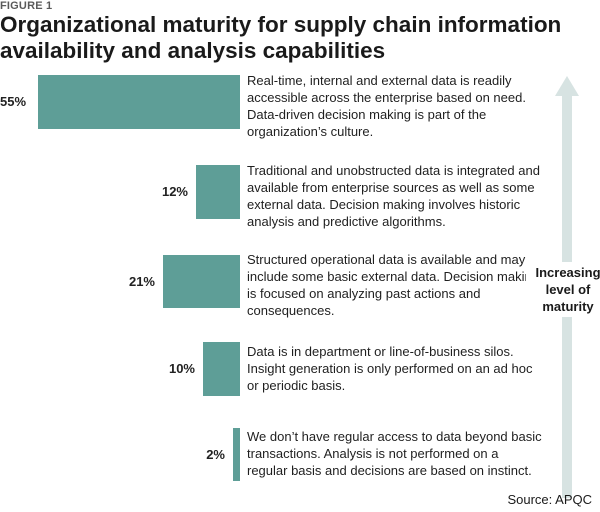 Image resolution: width=600 pixels, height=512 pixels. Describe the element at coordinates (567, 86) in the screenshot. I see `maturity-arrow-head-icon` at that location.